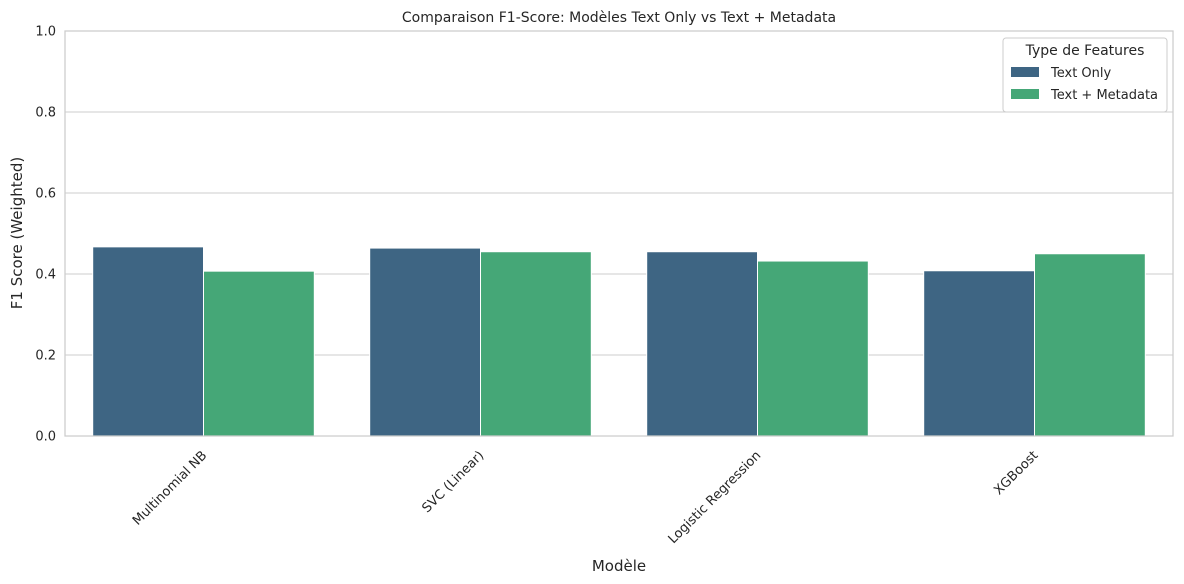 The image size is (1184, 584). What do you see at coordinates (1081, 73) in the screenshot?
I see `legend-label-text-only: Text Only` at bounding box center [1081, 73].